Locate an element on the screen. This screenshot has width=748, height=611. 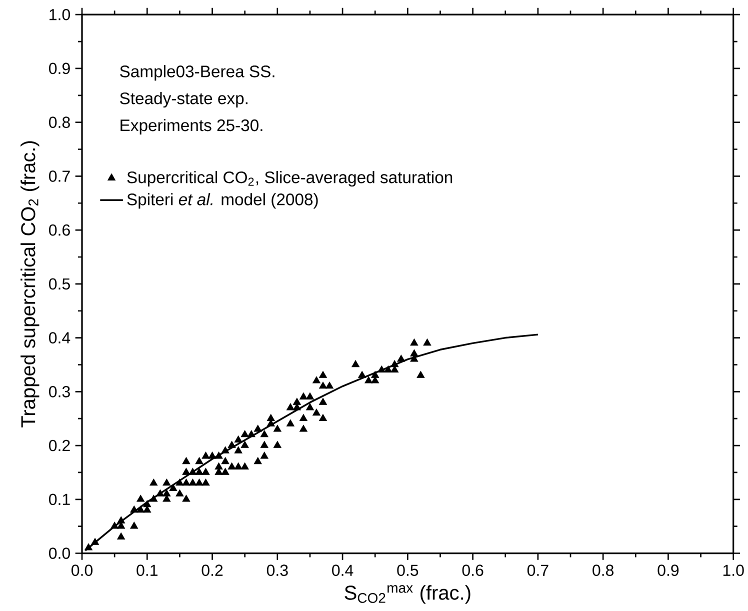
x-tick-label: 0.0 is located at coordinates (82, 570).